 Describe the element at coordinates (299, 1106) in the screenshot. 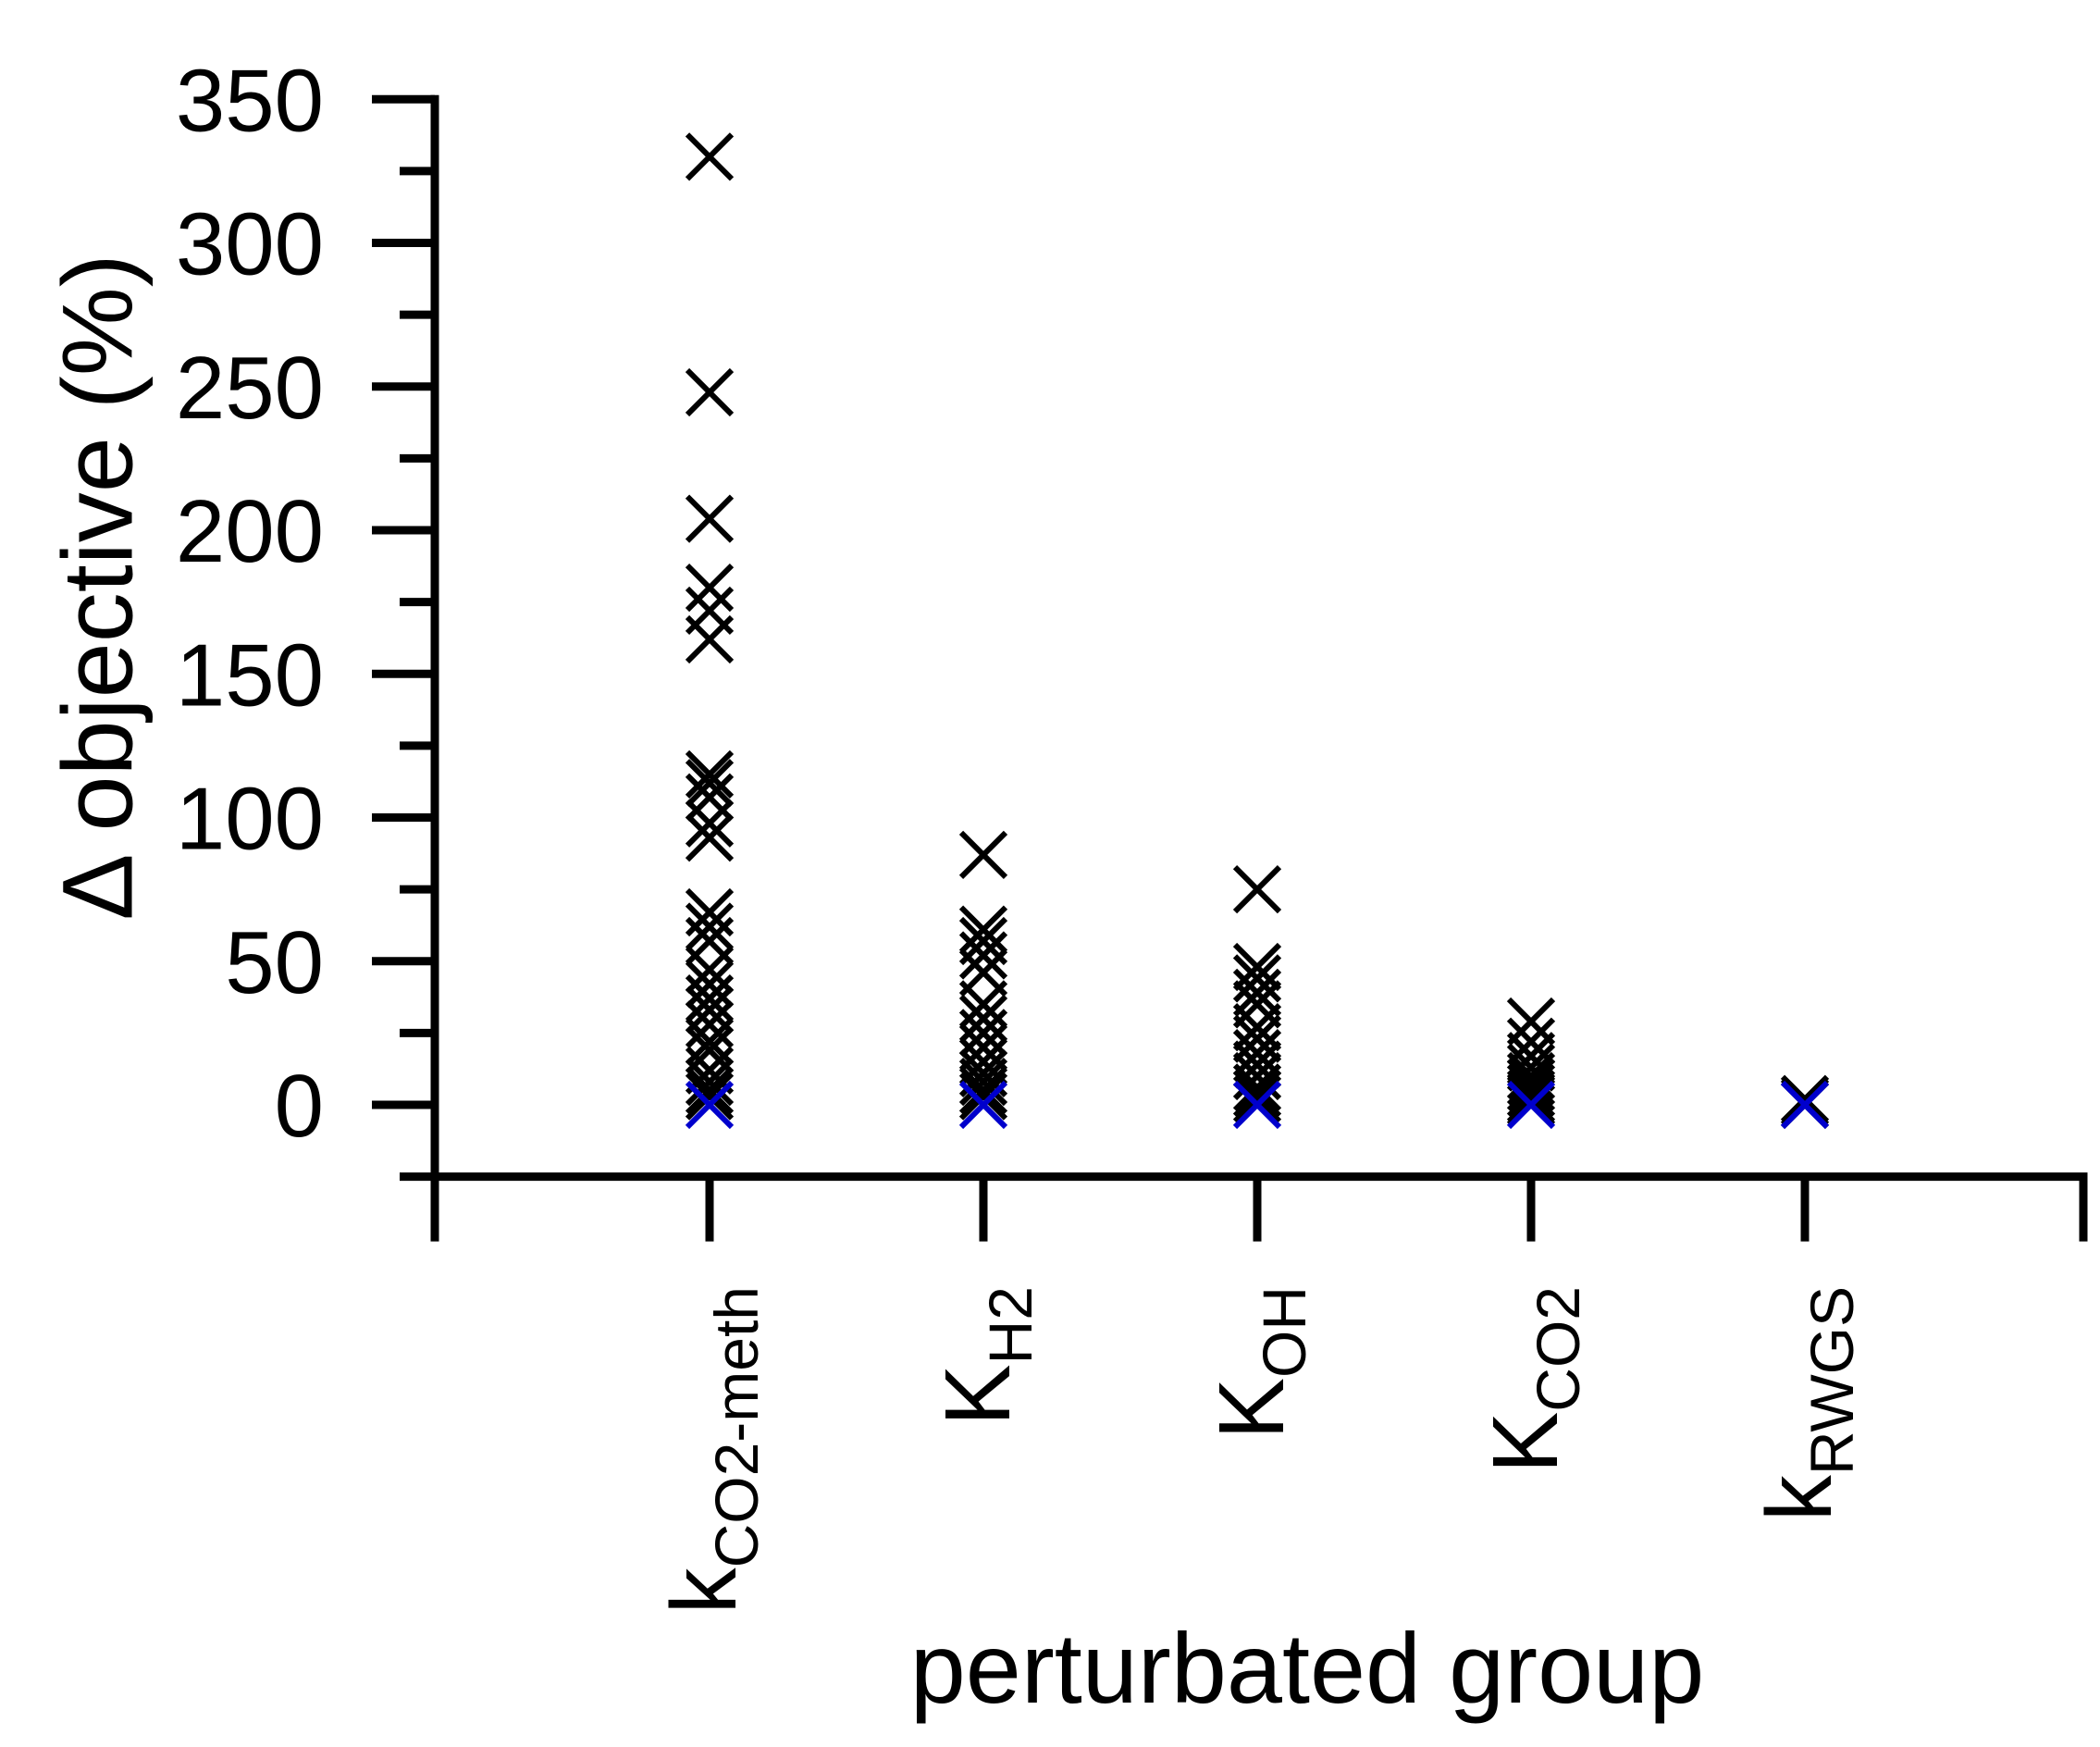

I see `y-tick-label: 0` at that location.